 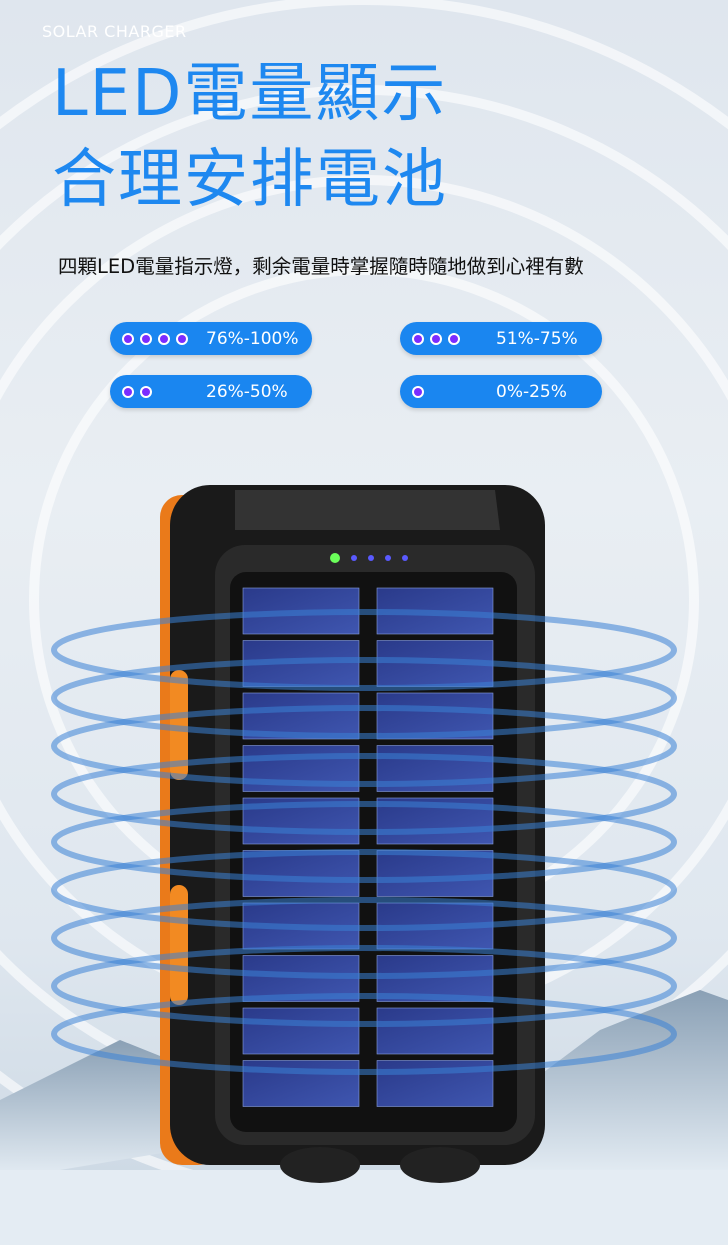 I want to click on indicator-pill: 76%-100%, so click(x=211, y=338).